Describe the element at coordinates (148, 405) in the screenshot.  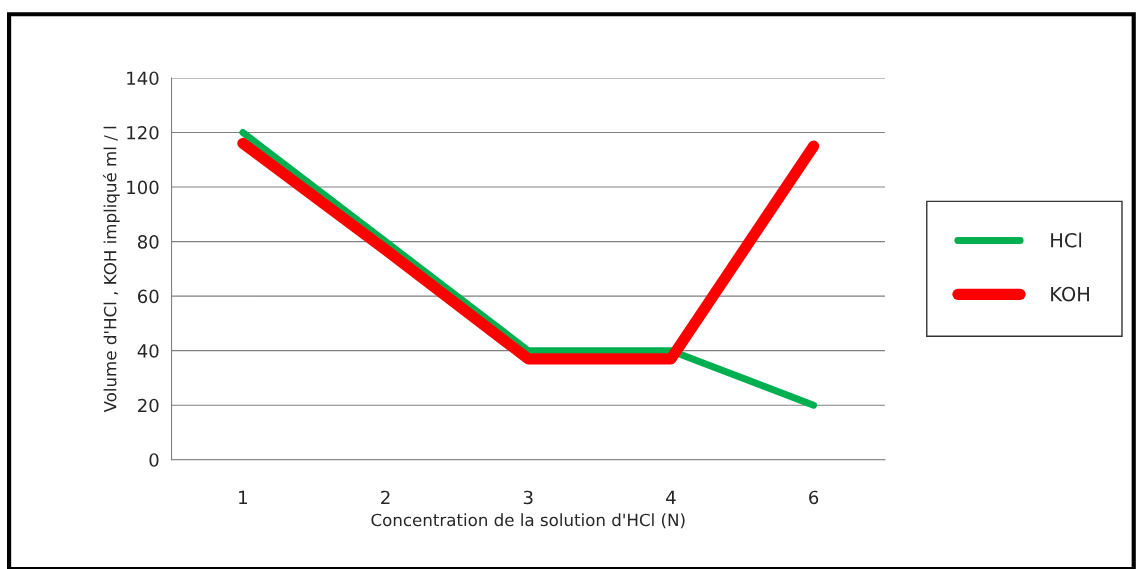
I see `y-tick-label: 20` at that location.